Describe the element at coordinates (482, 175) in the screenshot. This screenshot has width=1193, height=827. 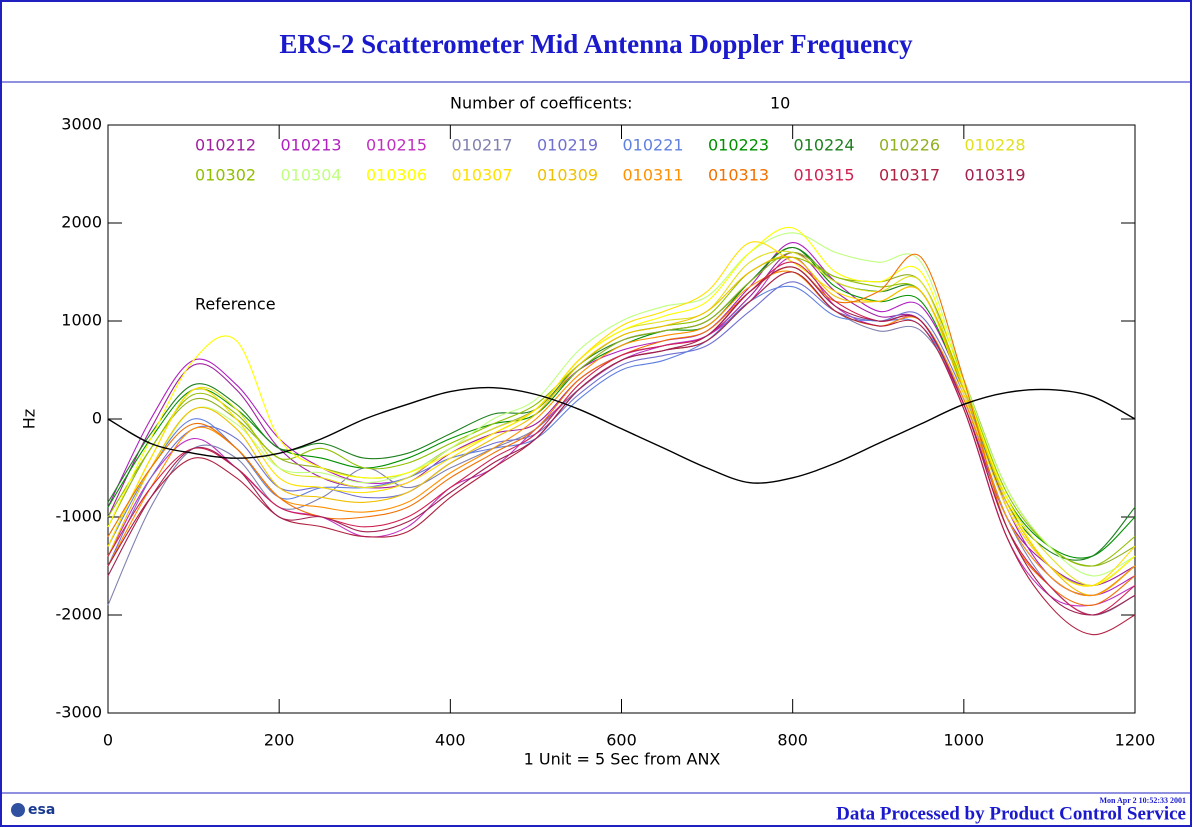
I see `legend-entry: 010307` at that location.